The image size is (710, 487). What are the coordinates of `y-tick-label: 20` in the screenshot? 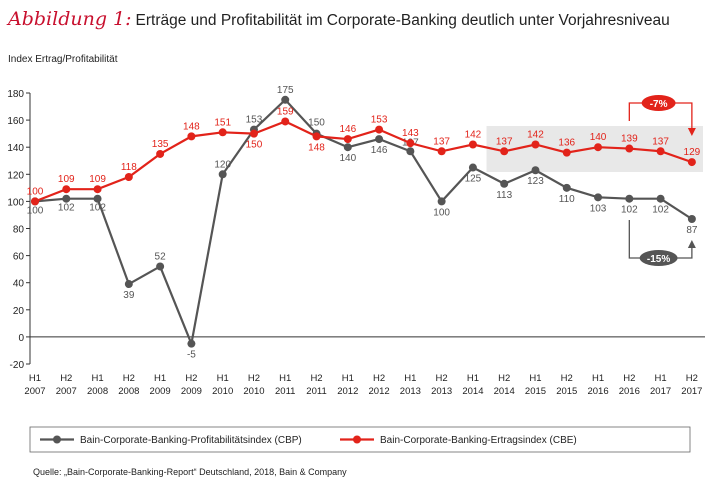 It's located at (19, 311).